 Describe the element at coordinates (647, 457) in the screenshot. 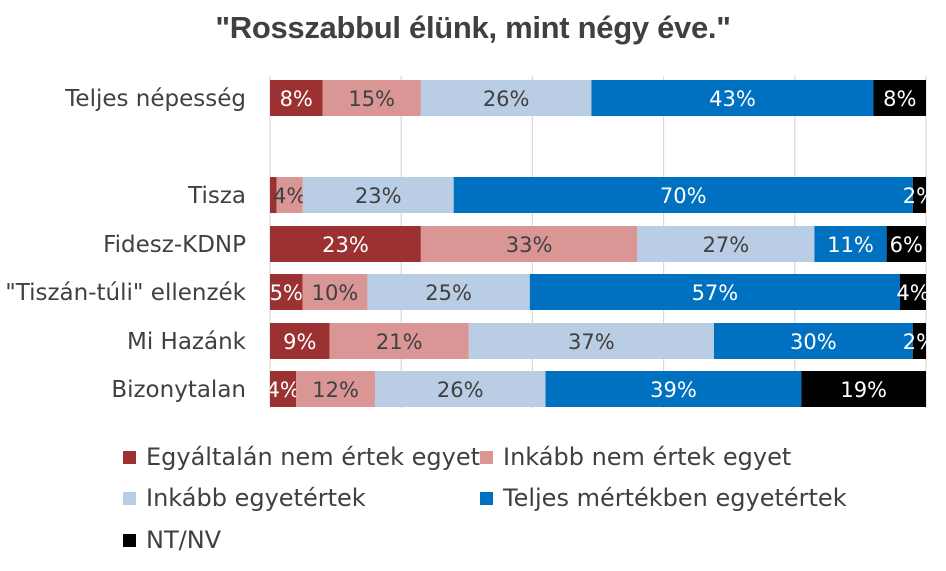

I see `legend-label: Inkább nem értek egyet` at that location.